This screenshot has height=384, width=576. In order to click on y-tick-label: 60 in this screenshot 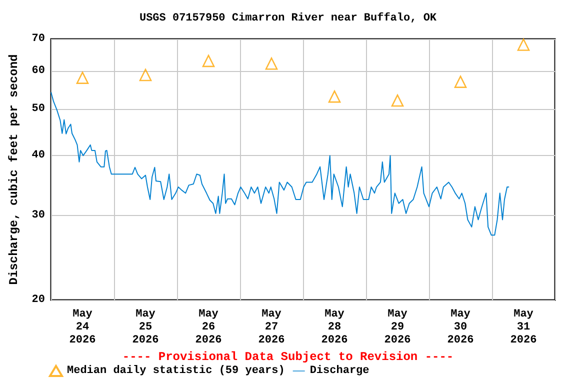, I will do `click(38, 71)`.